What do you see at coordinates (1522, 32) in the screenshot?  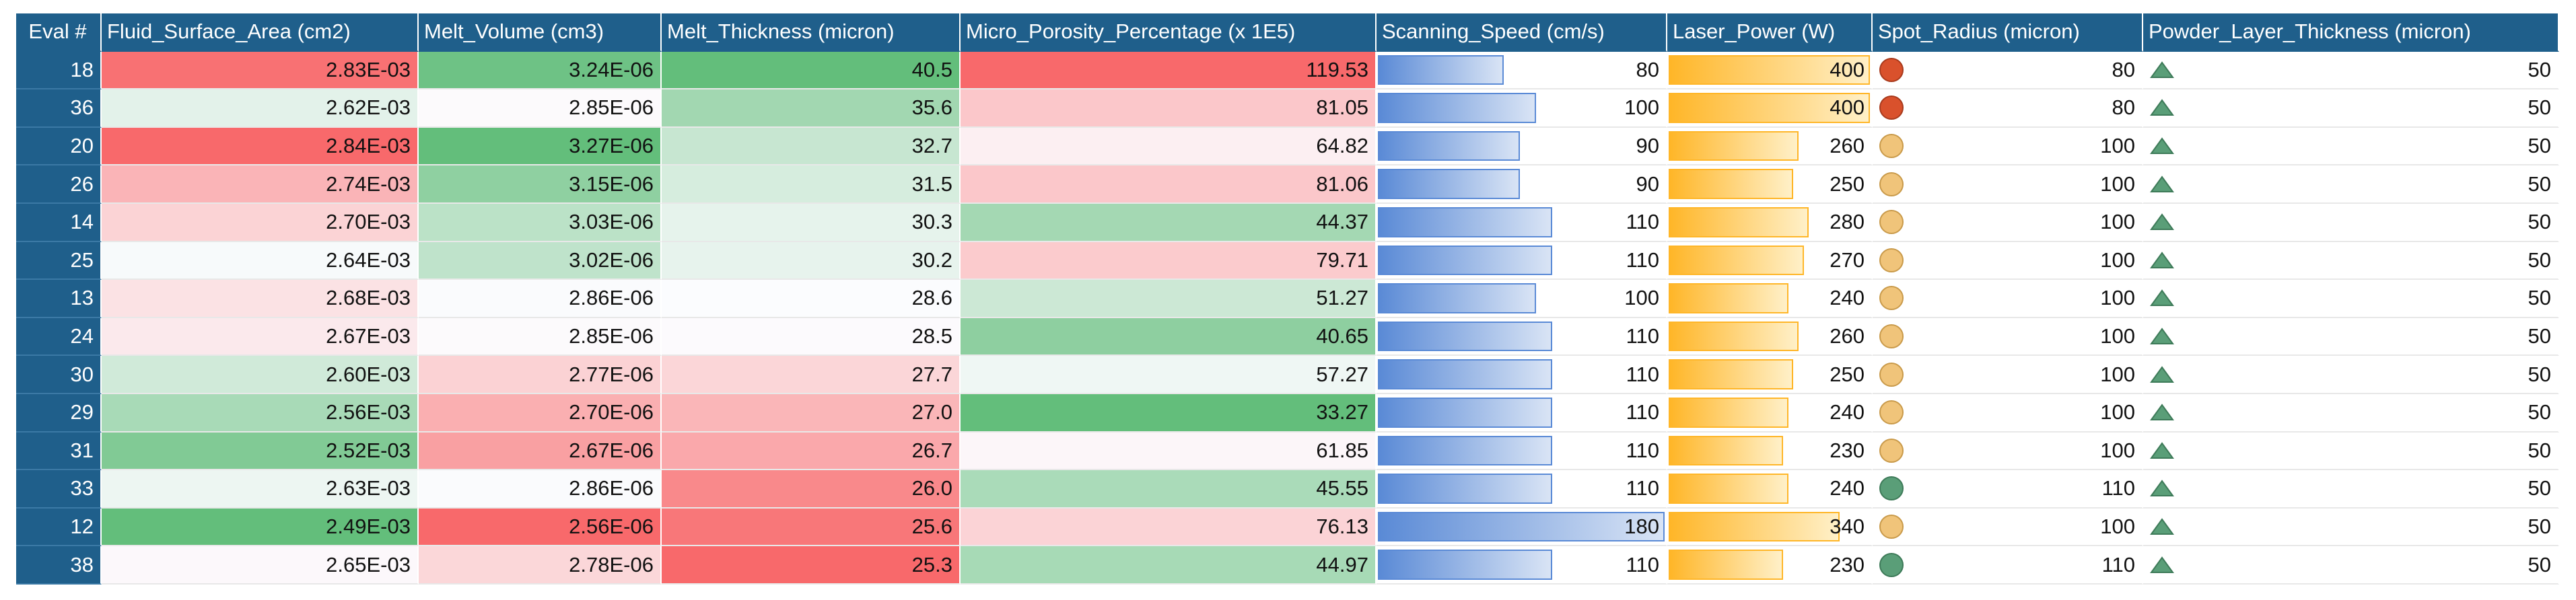 I see `column-header: Scanning_Speed (cm/s)` at bounding box center [1522, 32].